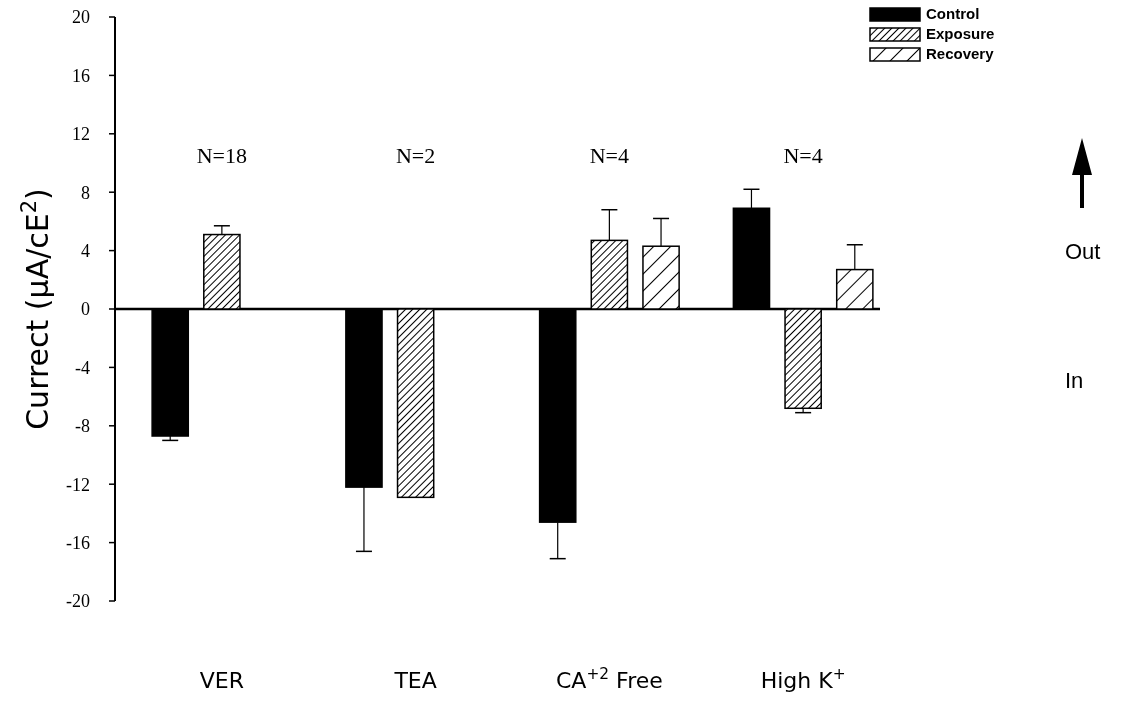 The height and width of the screenshot is (705, 1127). I want to click on x-tick-label: TEA, so click(415, 680).